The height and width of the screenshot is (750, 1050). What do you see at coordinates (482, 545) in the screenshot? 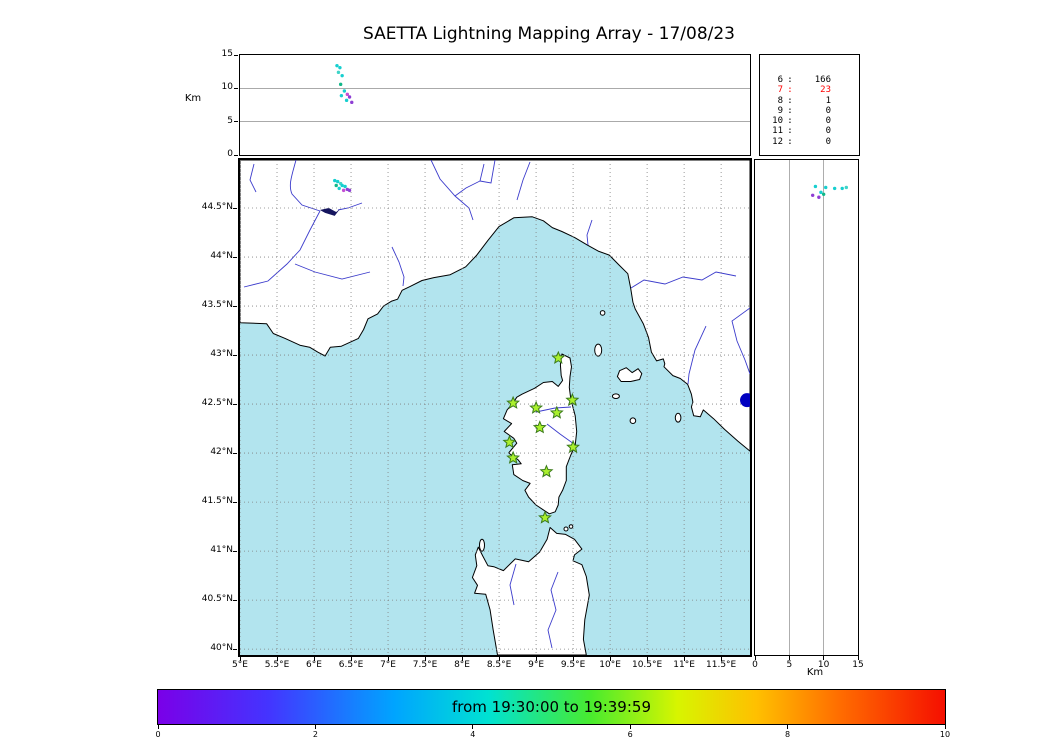
I see `island-asinara` at bounding box center [482, 545].